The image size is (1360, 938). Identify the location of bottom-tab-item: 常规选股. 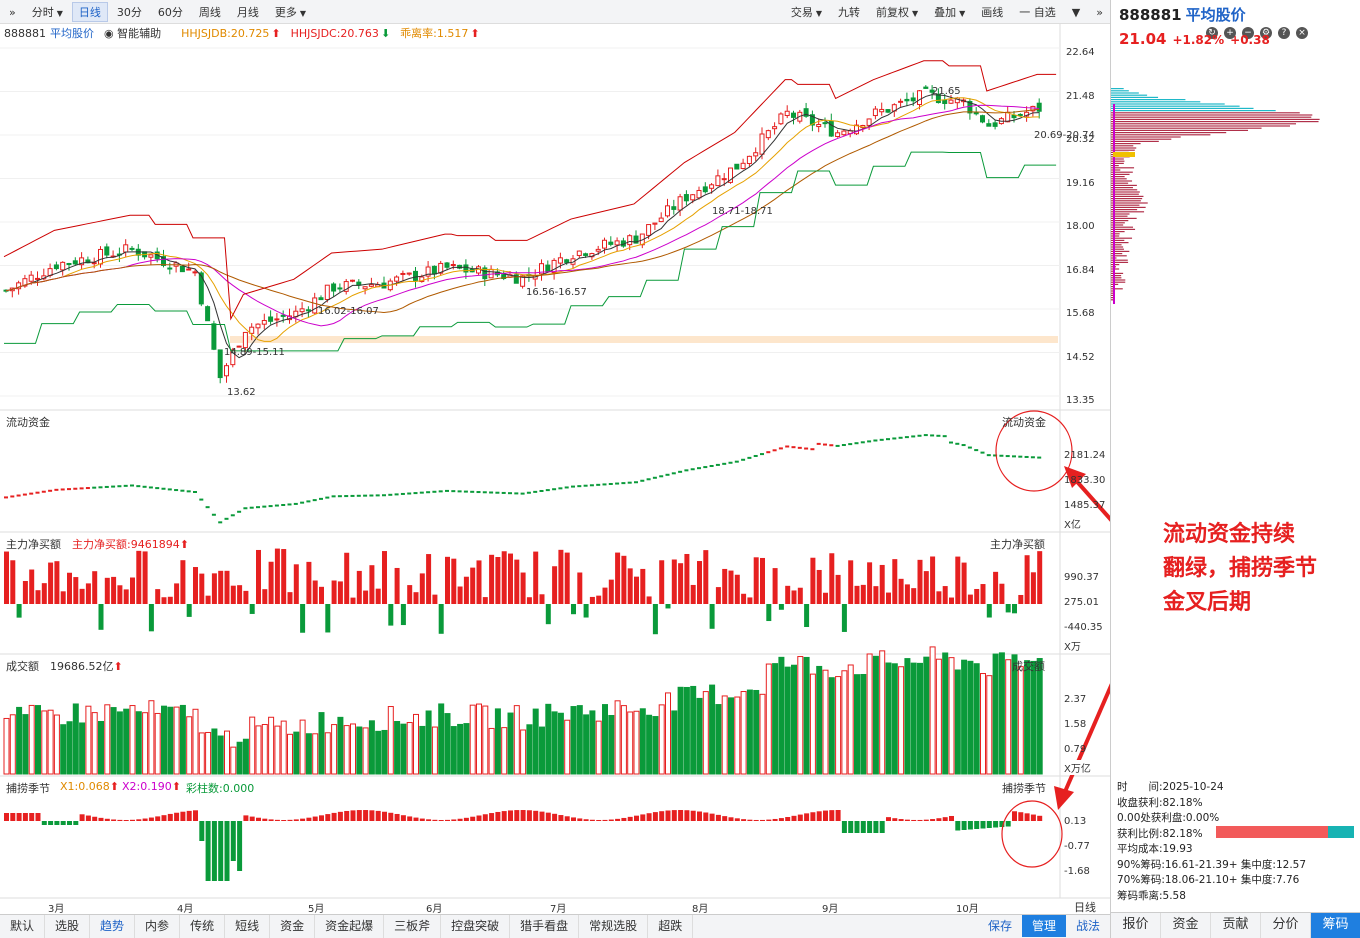
(614, 926).